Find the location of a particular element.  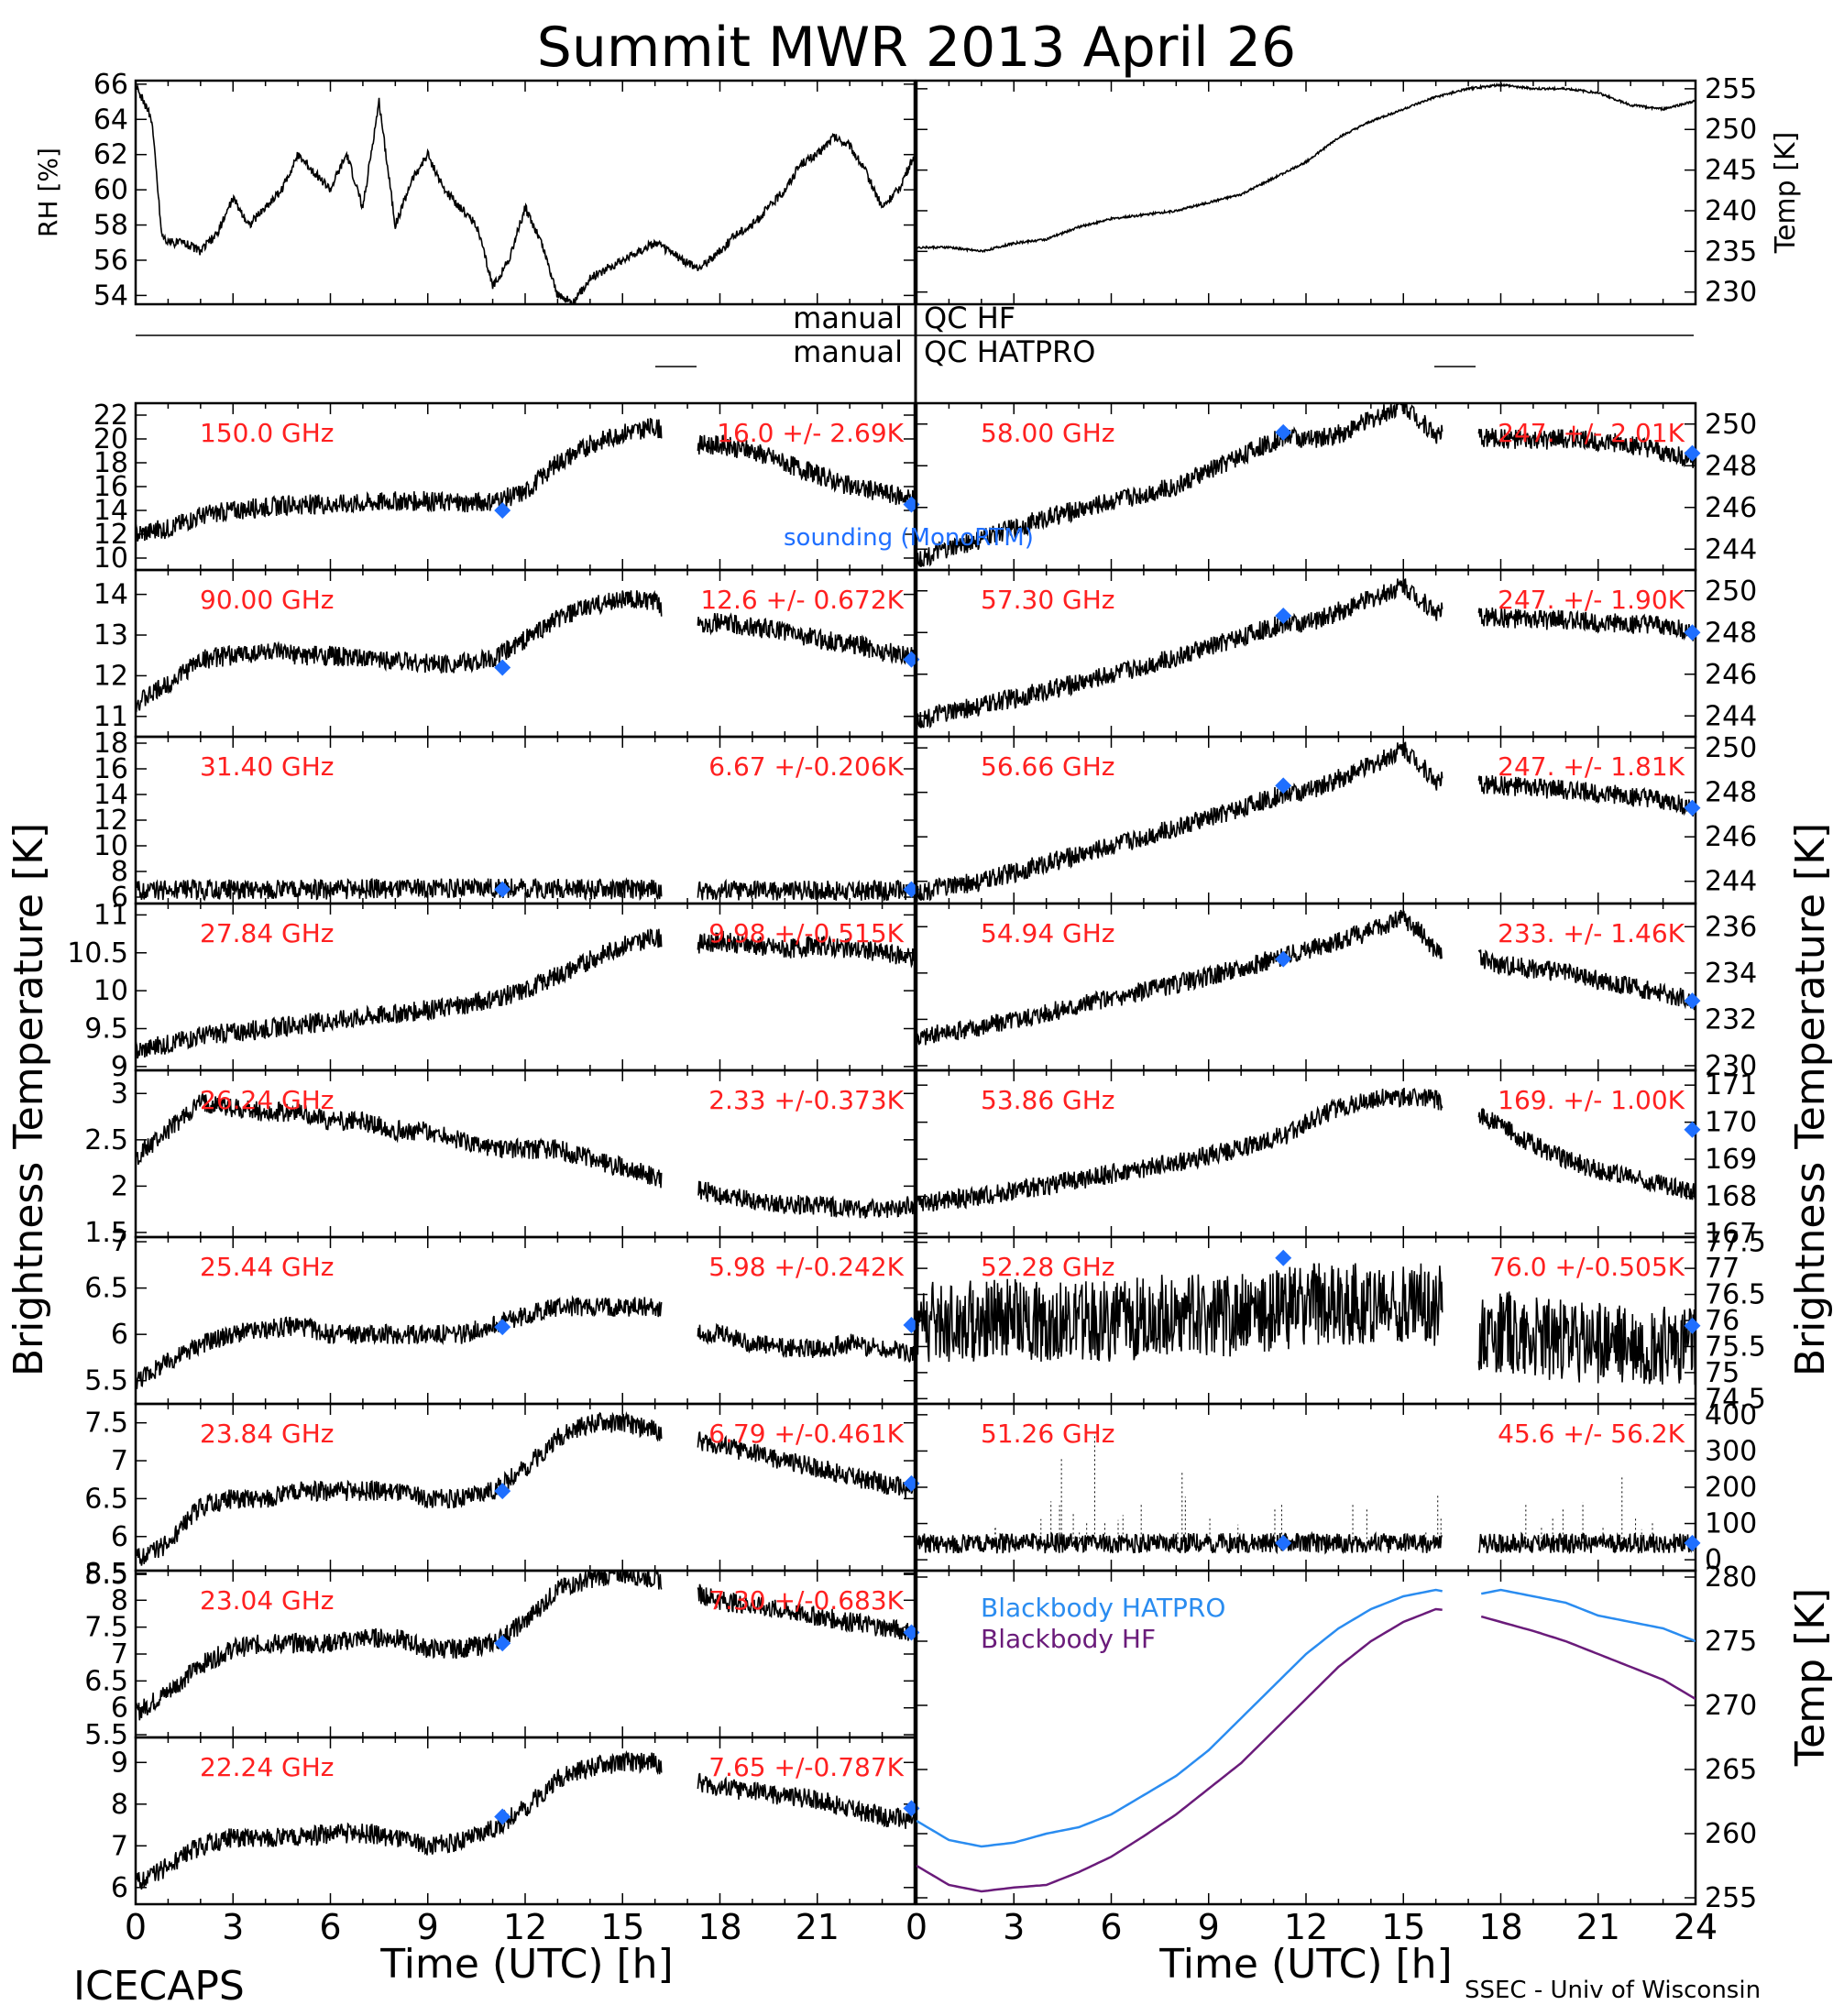

x-tick-label: 3 is located at coordinates (1014, 1927).